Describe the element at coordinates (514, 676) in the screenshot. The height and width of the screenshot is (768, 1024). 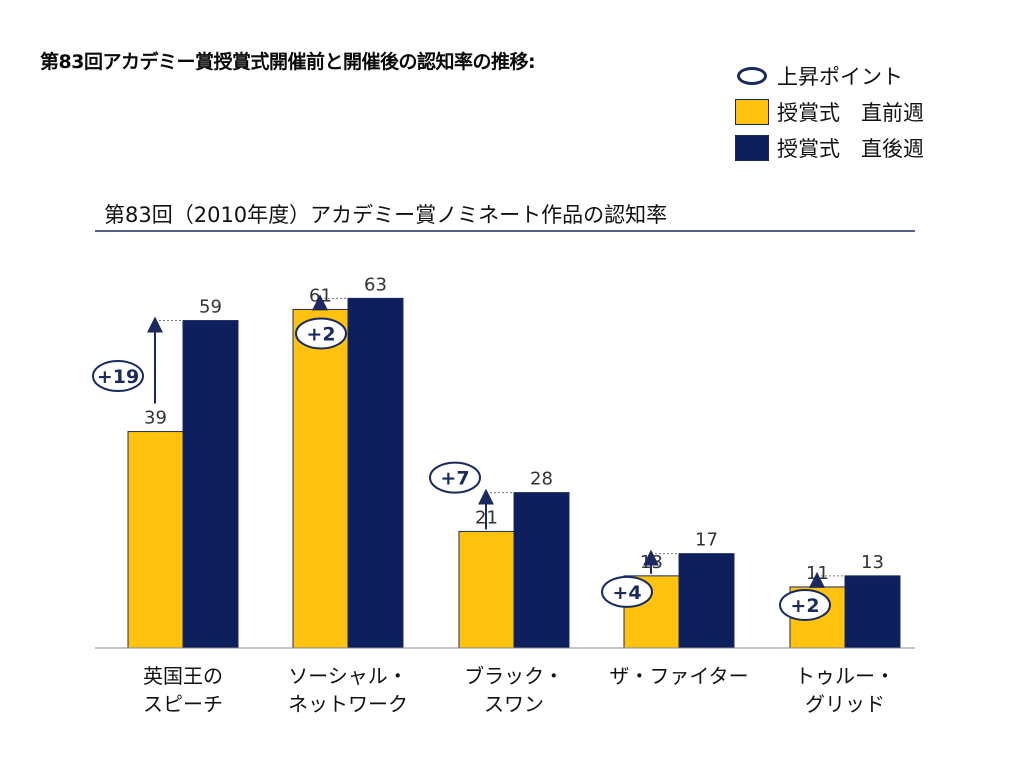
I see `category-label: ブラック・` at that location.